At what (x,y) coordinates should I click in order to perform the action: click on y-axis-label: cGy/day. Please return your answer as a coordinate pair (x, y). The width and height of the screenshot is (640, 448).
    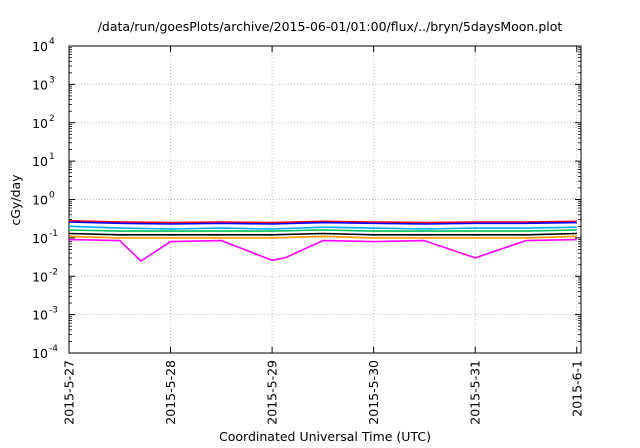
    Looking at the image, I should click on (15, 200).